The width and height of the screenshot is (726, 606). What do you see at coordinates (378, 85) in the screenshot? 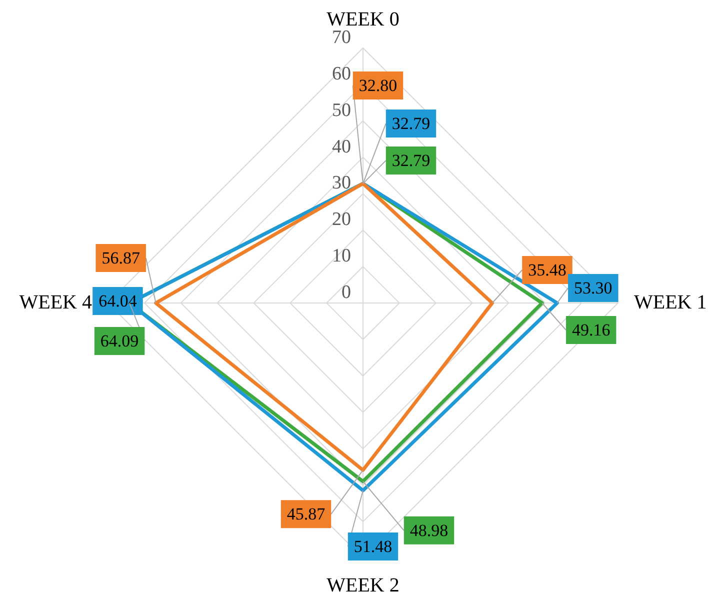
I see `data-label: 32.80` at bounding box center [378, 85].